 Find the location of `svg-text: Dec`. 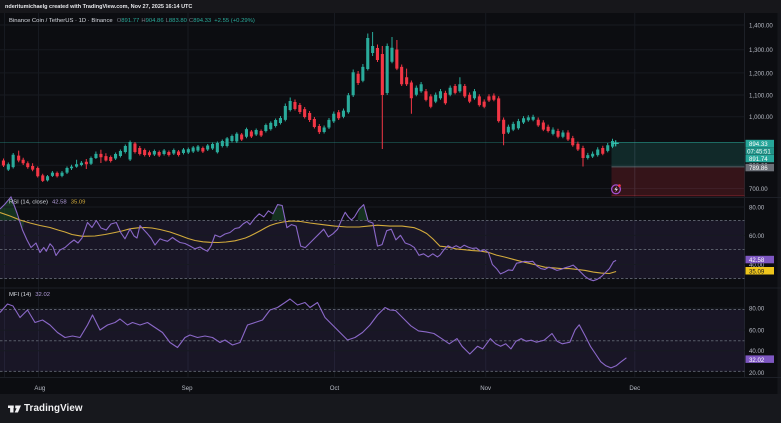

svg-text: Dec is located at coordinates (634, 388).